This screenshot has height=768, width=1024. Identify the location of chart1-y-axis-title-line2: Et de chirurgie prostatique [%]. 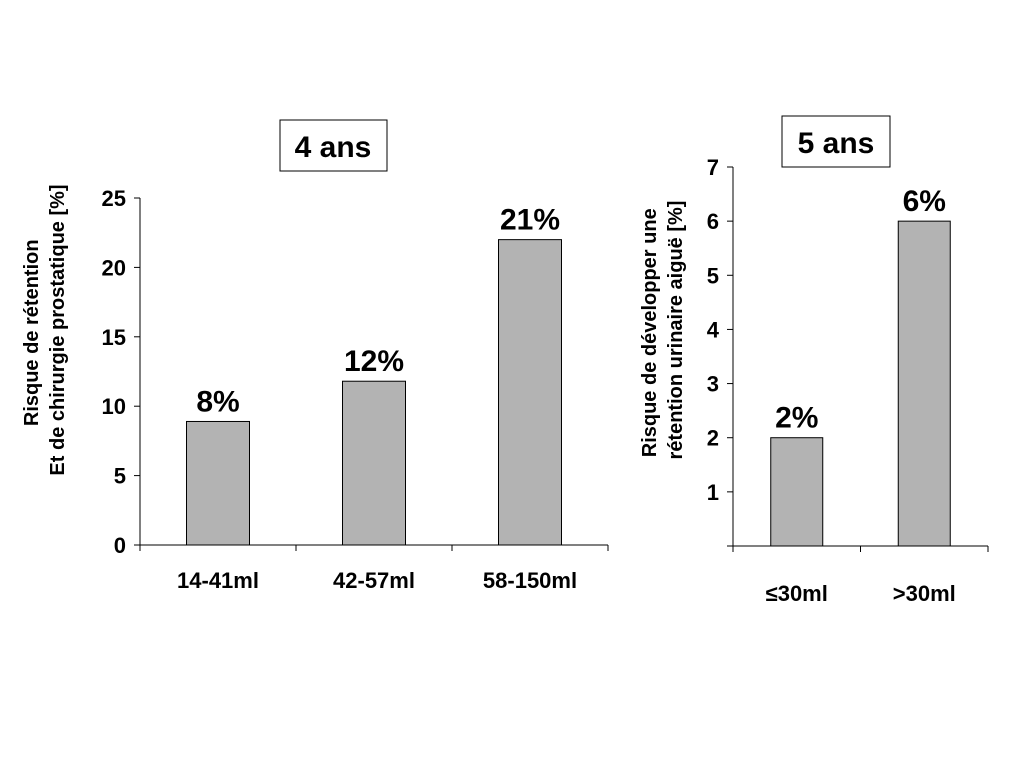
(58, 329).